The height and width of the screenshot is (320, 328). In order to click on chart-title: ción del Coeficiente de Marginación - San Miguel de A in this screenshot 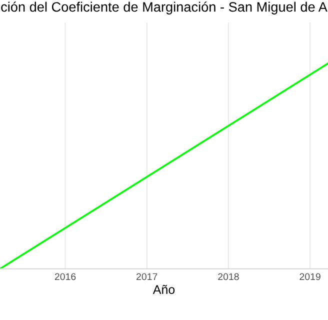, I will do `click(164, 8)`.